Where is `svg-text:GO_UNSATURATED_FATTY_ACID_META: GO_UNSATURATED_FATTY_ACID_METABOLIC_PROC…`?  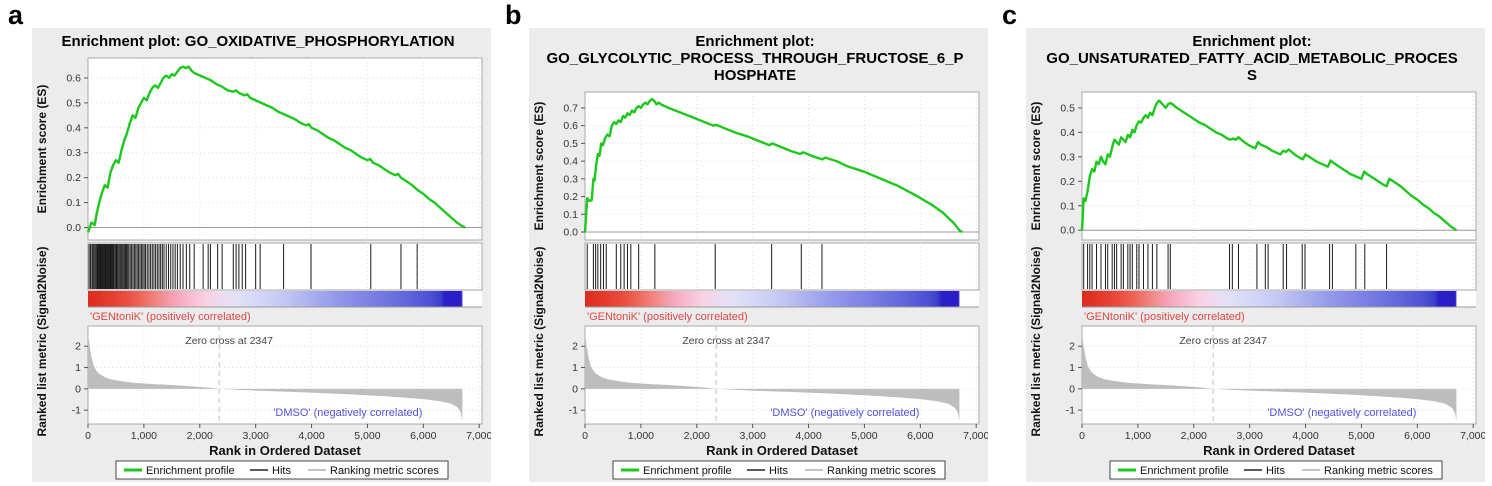 svg-text:GO_UNSATURATED_FATTY_ACID_META: GO_UNSATURATED_FATTY_ACID_METABOLIC_PROC… is located at coordinates (1251, 58).